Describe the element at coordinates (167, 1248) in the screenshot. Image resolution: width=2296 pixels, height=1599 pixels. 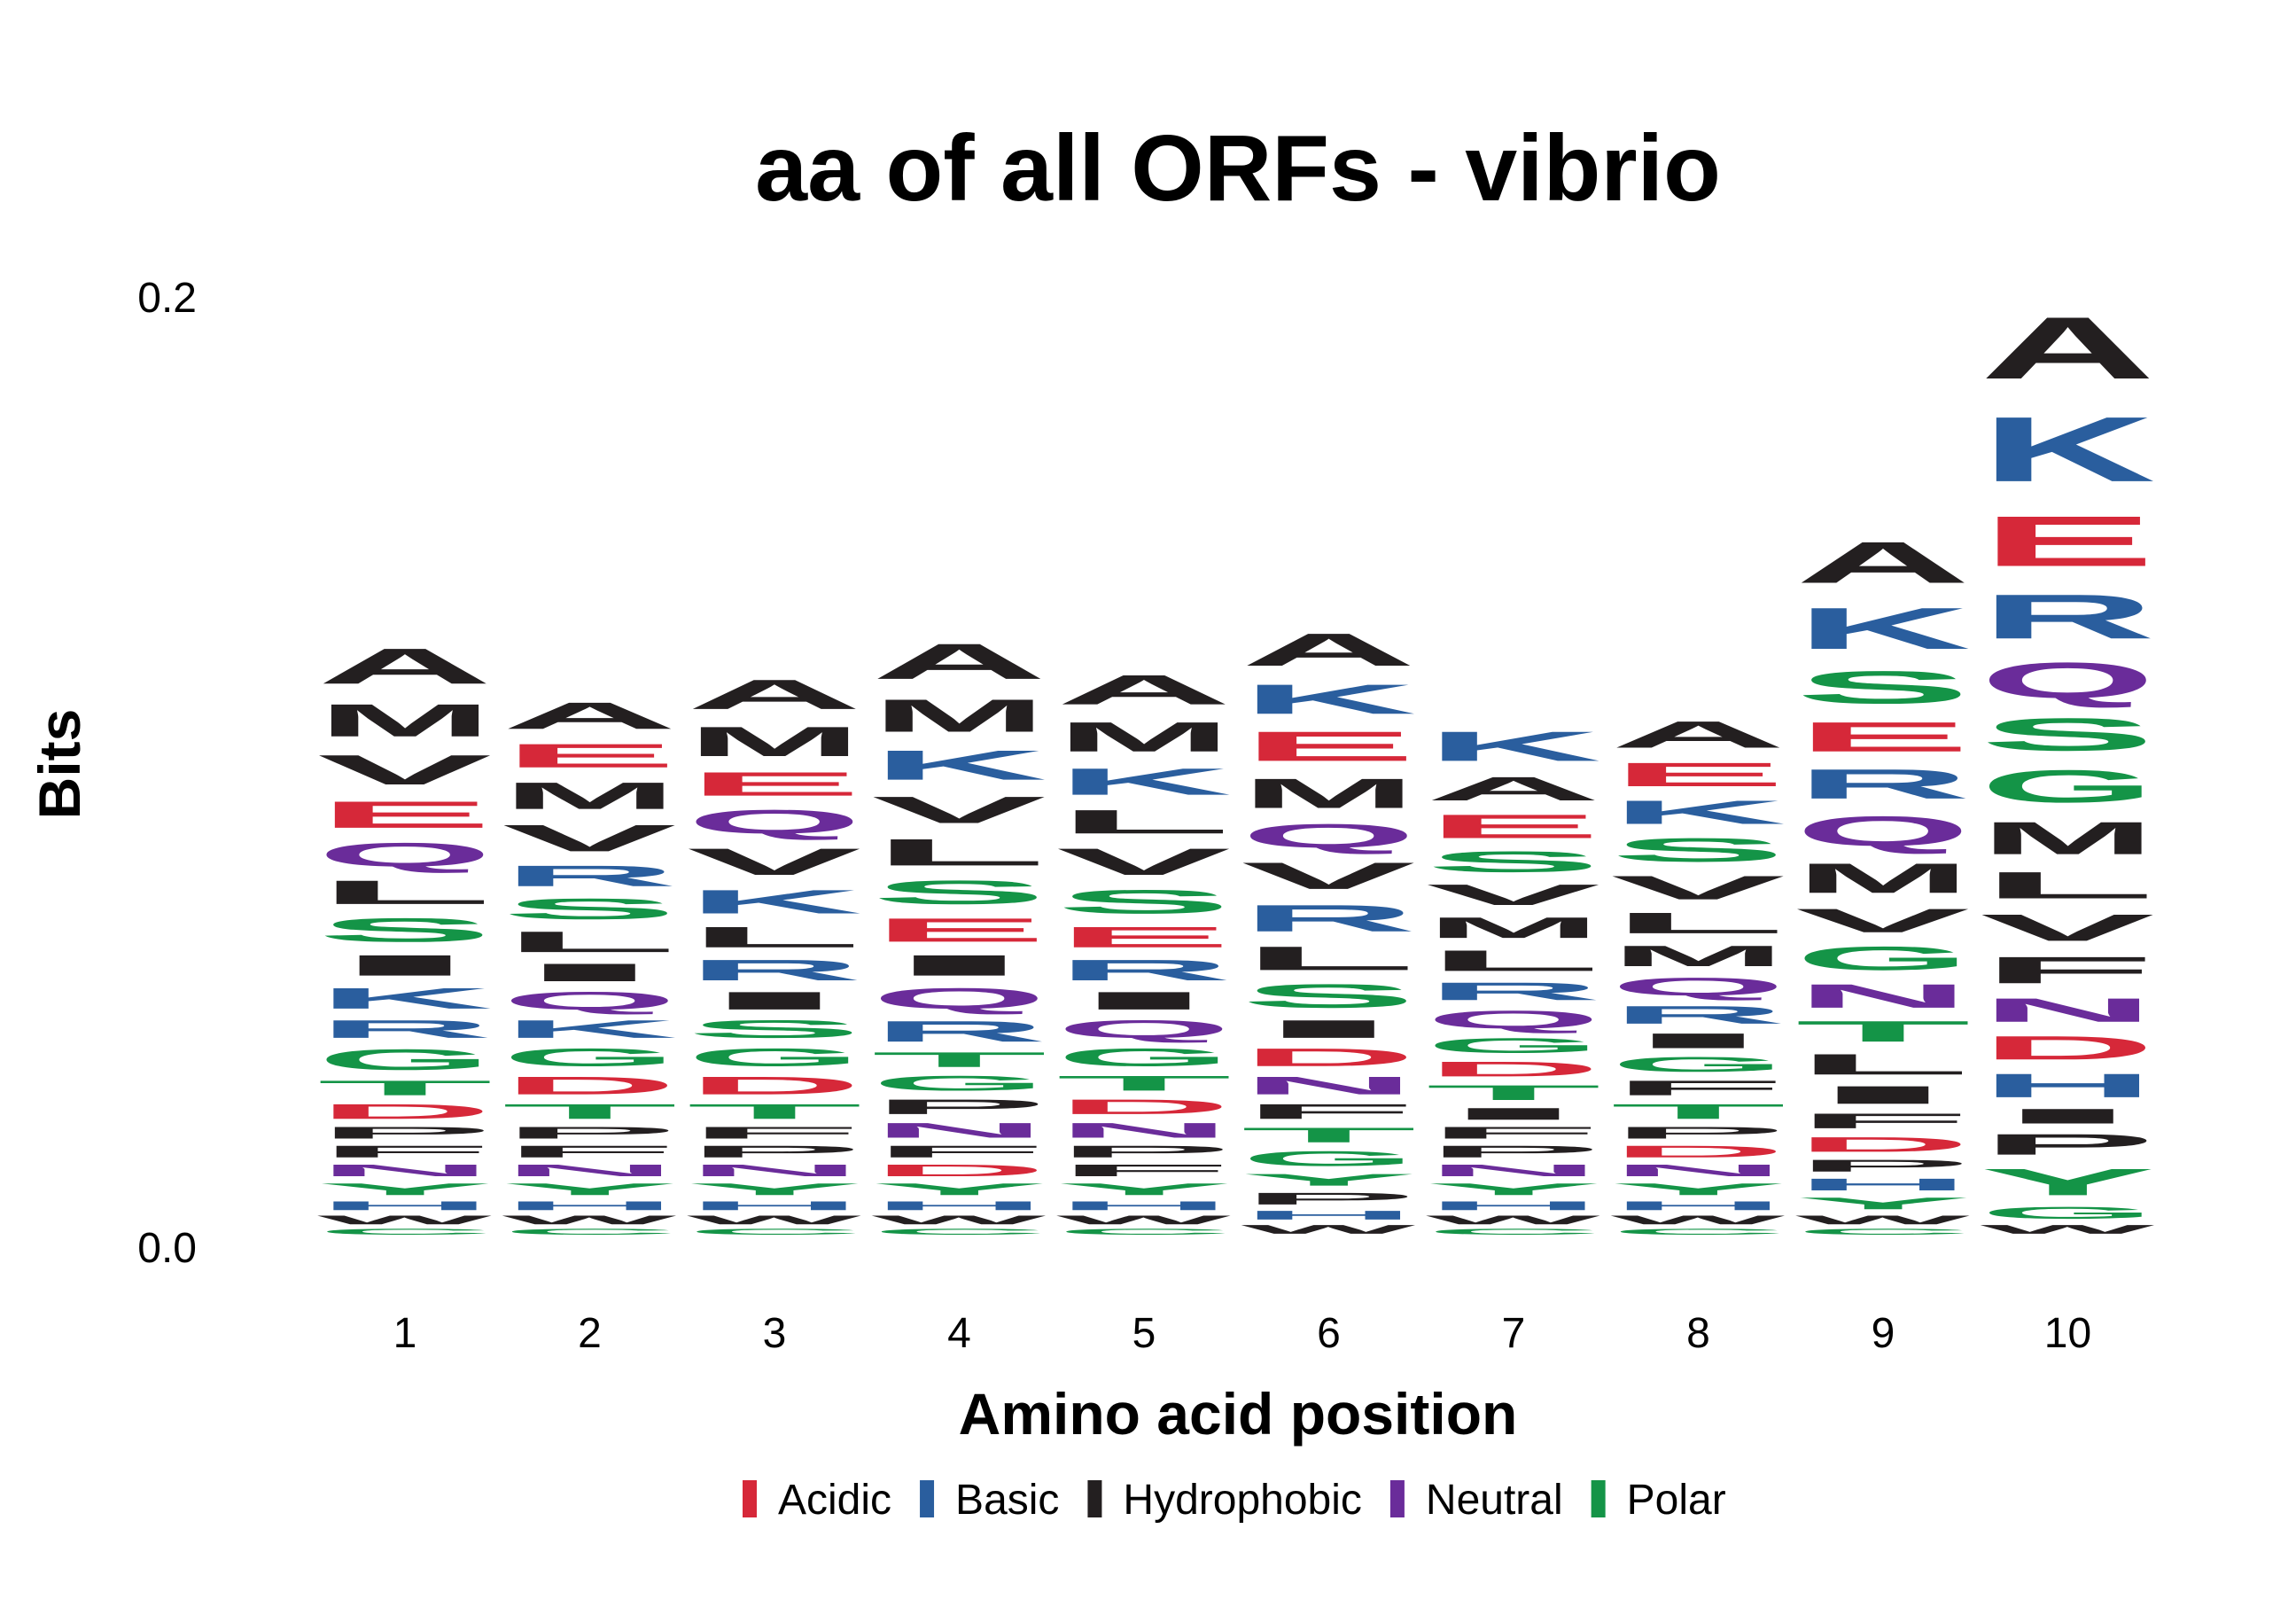
I see `y-tick-bottom: 0.0` at that location.